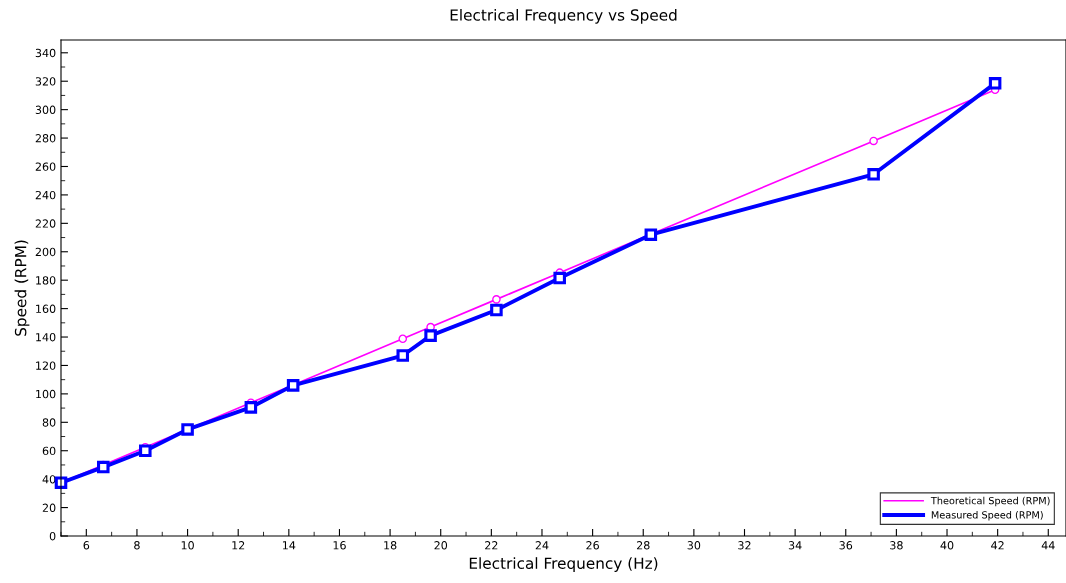  Describe the element at coordinates (238, 545) in the screenshot. I see `x-tick-label: 12` at that location.